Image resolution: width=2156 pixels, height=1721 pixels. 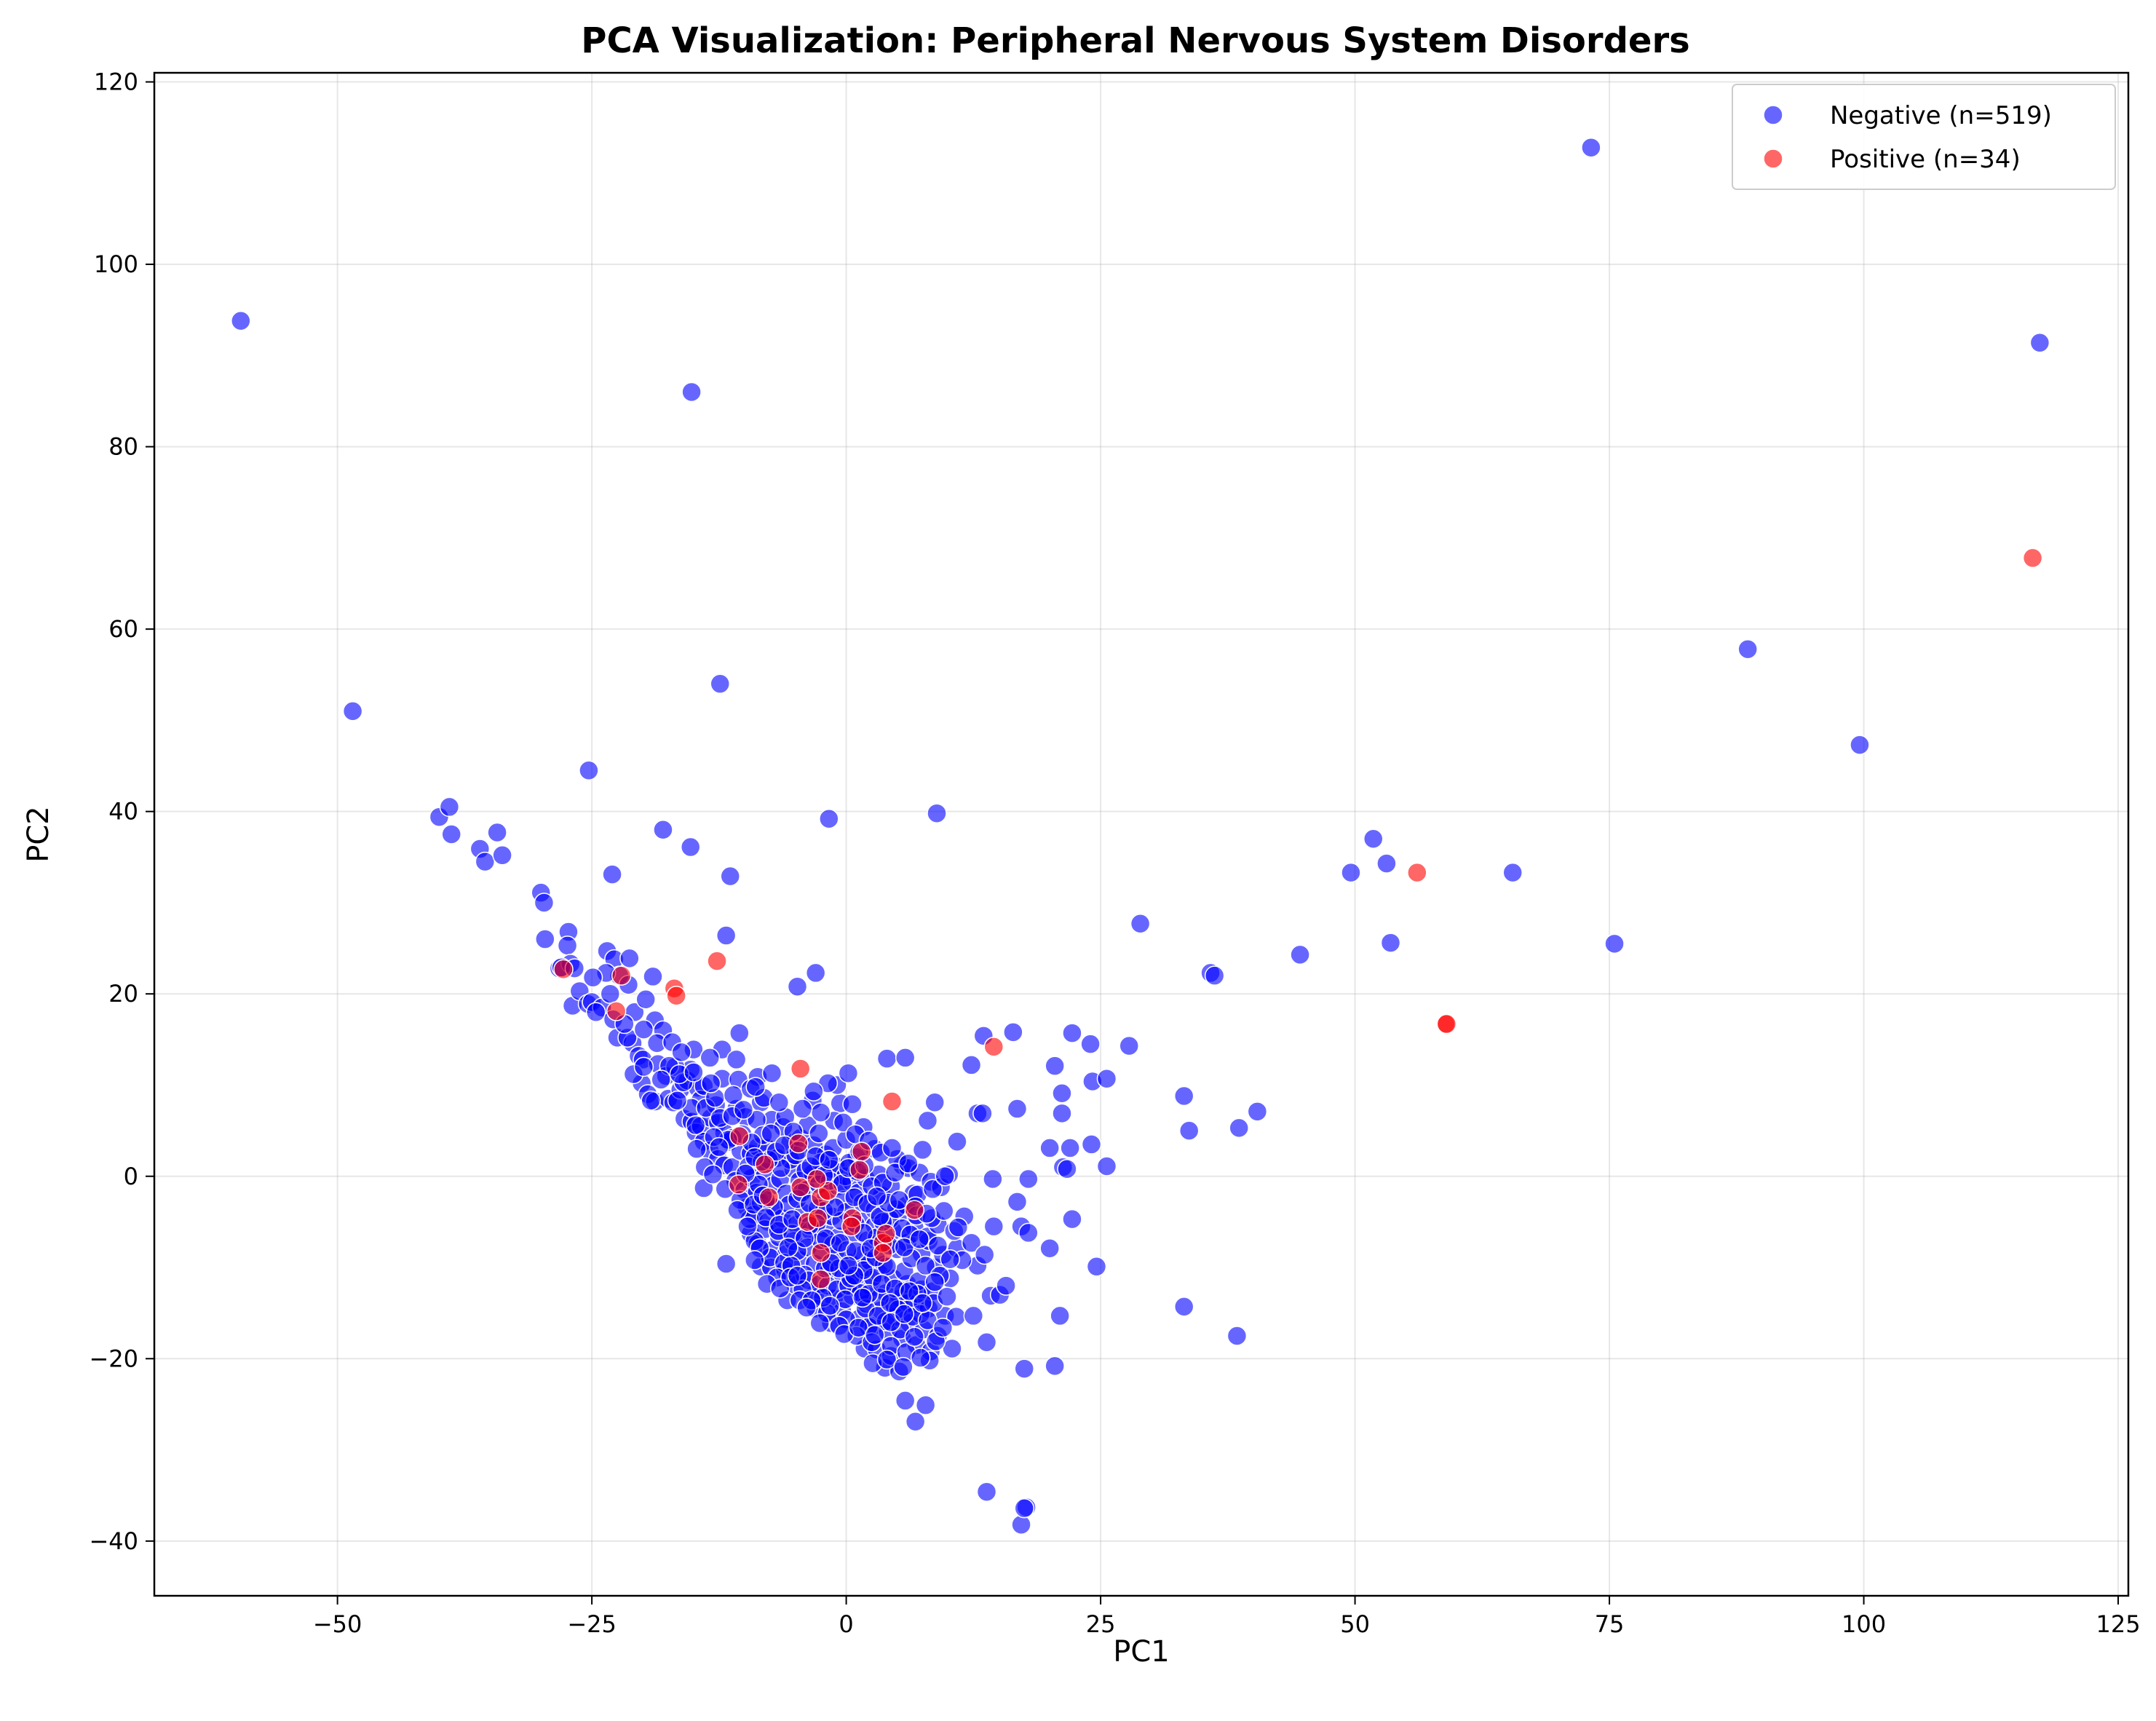 I want to click on x-tick-label: 125, so click(x=2118, y=1624).